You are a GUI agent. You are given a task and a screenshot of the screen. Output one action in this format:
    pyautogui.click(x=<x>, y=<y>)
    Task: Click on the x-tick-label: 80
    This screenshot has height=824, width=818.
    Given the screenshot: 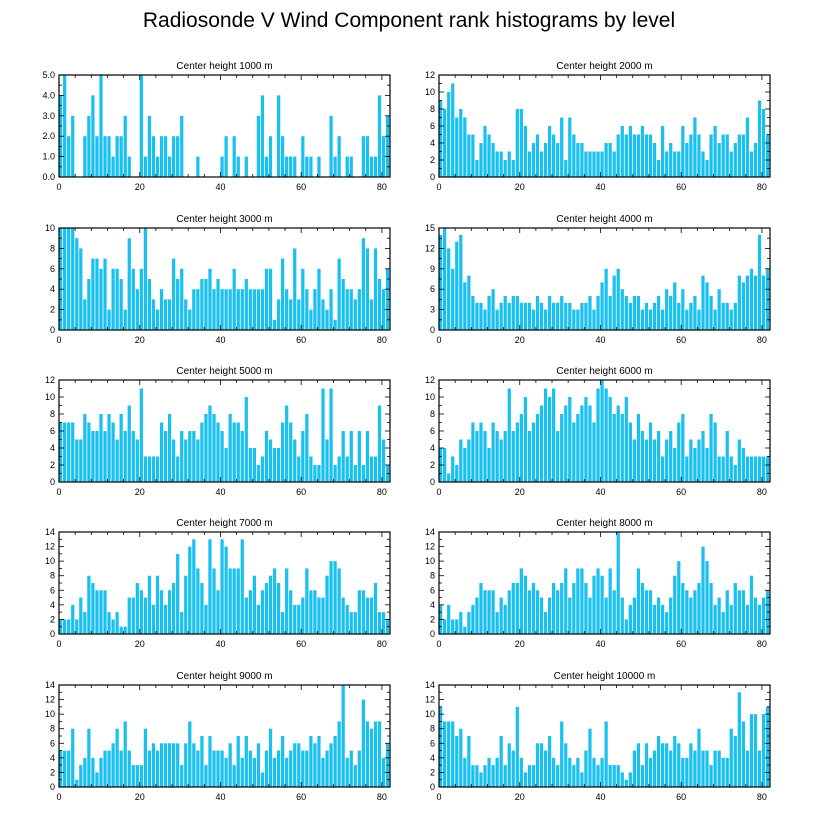 What is the action you would take?
    pyautogui.click(x=382, y=797)
    